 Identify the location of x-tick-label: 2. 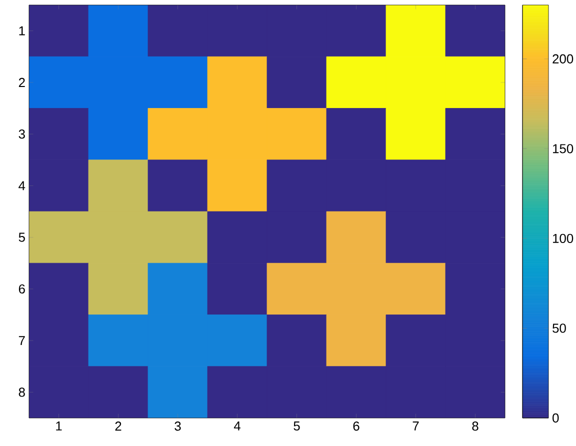
(118, 426).